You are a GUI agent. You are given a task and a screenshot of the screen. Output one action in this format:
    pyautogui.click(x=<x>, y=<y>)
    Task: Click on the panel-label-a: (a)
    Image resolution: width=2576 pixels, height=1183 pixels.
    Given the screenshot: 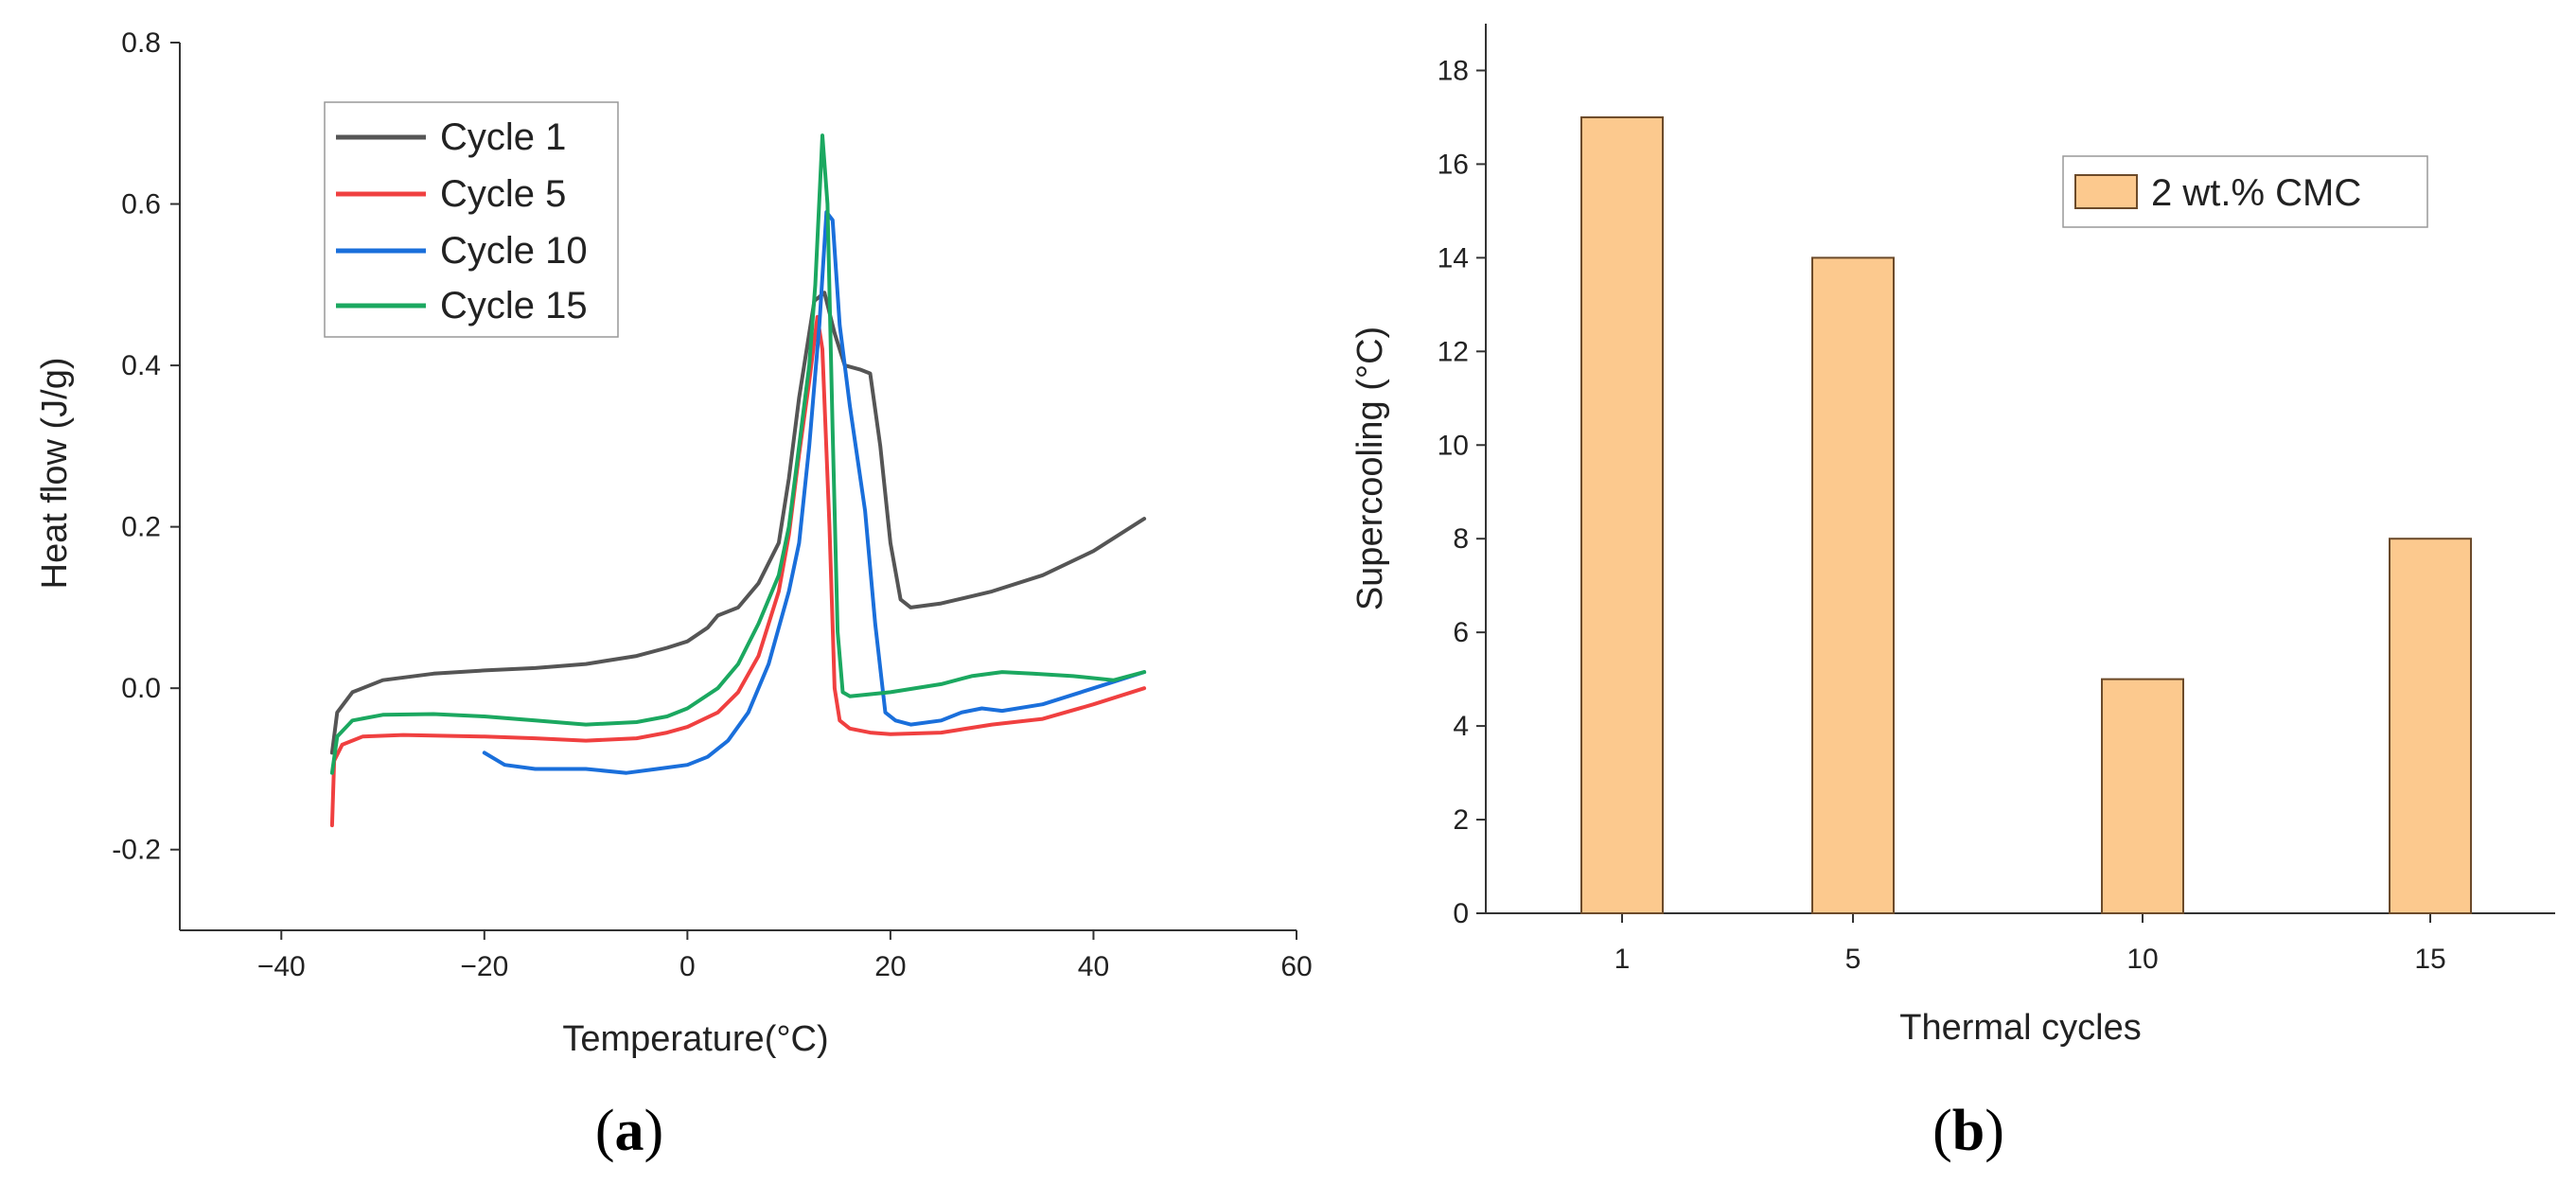 What is the action you would take?
    pyautogui.click(x=629, y=1131)
    